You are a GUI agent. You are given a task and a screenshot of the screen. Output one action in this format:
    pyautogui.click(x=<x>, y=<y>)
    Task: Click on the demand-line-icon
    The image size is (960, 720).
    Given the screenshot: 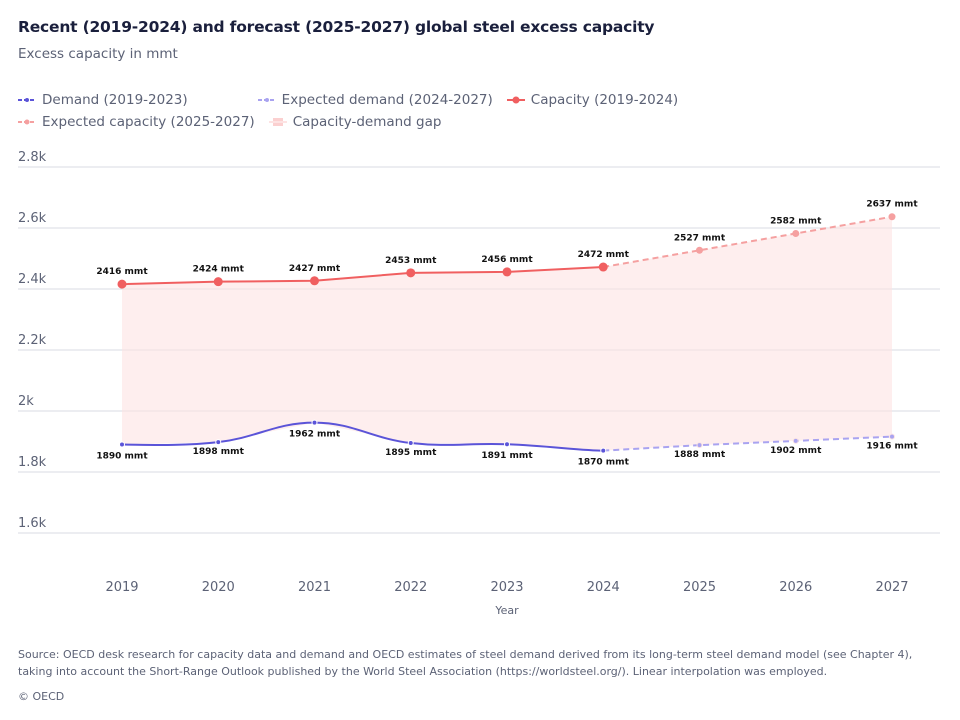 What is the action you would take?
    pyautogui.click(x=27, y=100)
    